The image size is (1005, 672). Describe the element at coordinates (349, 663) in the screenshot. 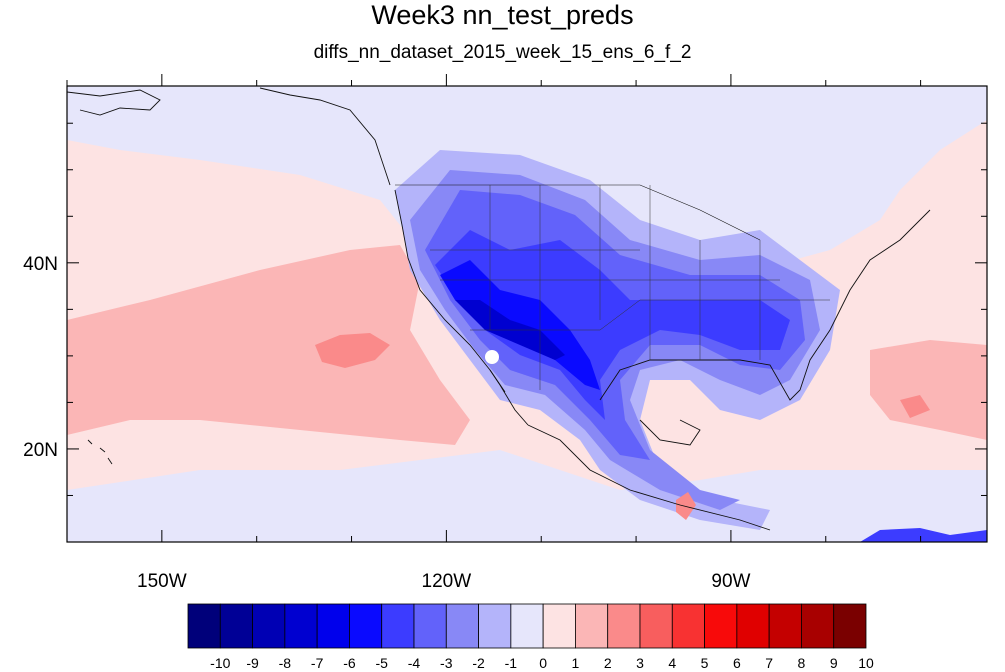

I see `colorbar-label: -6` at that location.